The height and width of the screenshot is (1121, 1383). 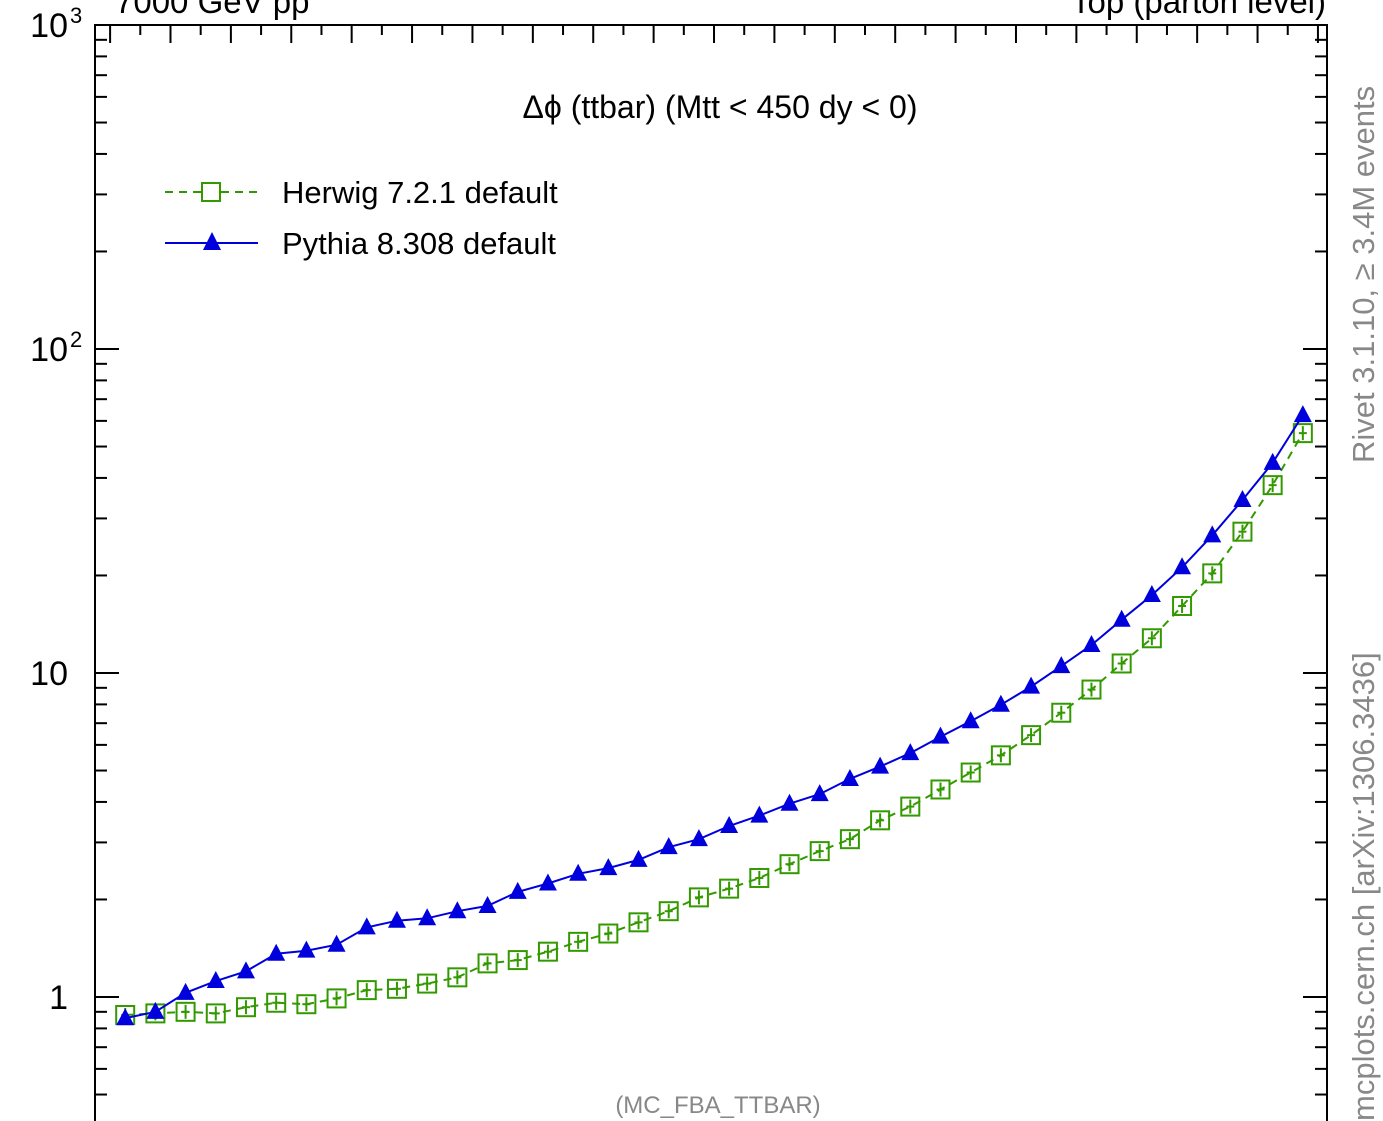 What do you see at coordinates (420, 192) in the screenshot?
I see `legend-herwig-label: Herwig 7.2.1 default` at bounding box center [420, 192].